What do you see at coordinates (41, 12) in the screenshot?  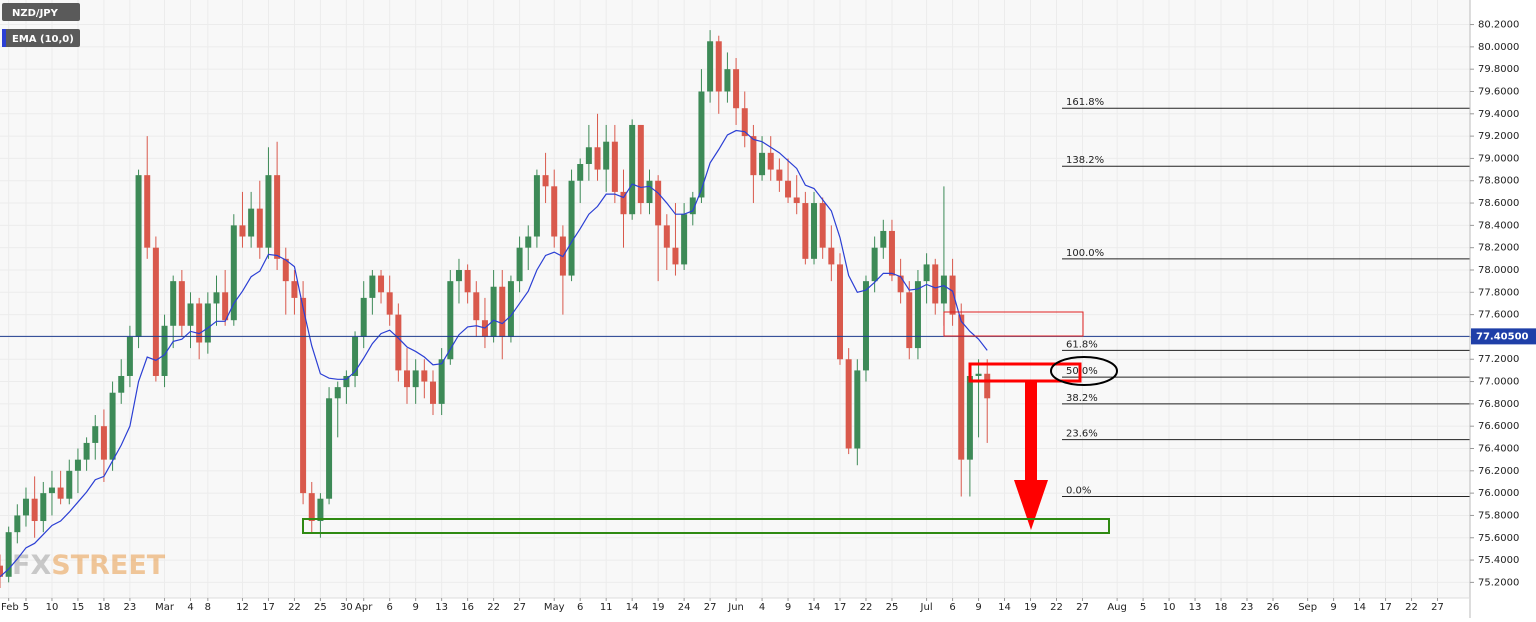 I see `legend-symbol-box` at bounding box center [41, 12].